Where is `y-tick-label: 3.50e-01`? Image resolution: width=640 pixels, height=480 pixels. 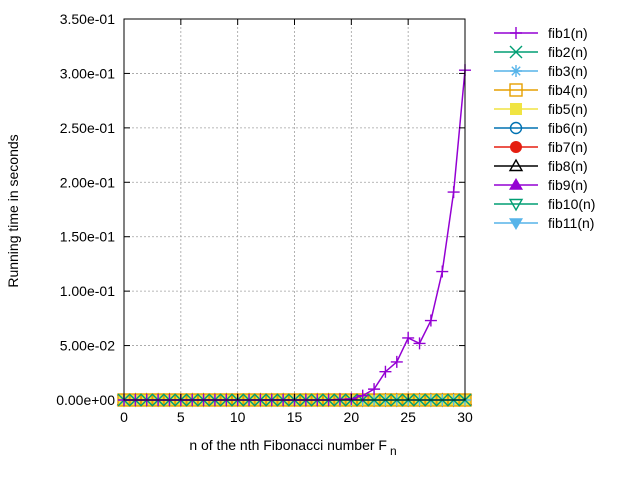
y-tick-label: 3.50e-01 is located at coordinates (87, 19).